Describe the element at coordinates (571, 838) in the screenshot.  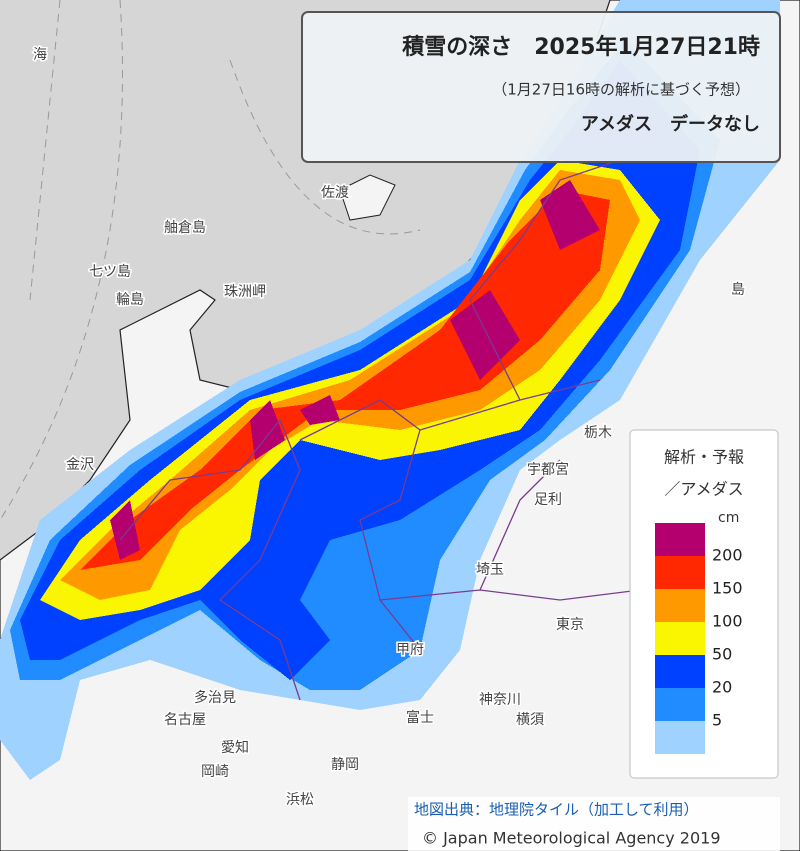
I see `copyright: © Japan Meteorological Agency 2019` at that location.